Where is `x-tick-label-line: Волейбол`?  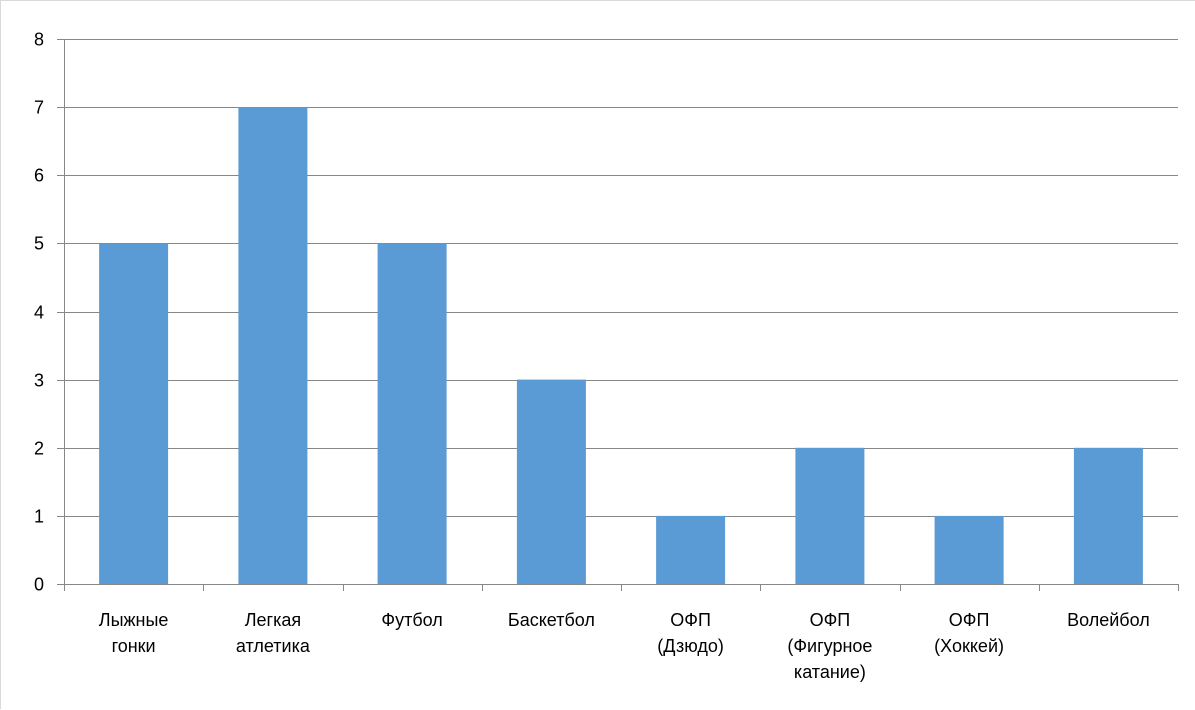
x-tick-label-line: Волейбол is located at coordinates (1108, 620).